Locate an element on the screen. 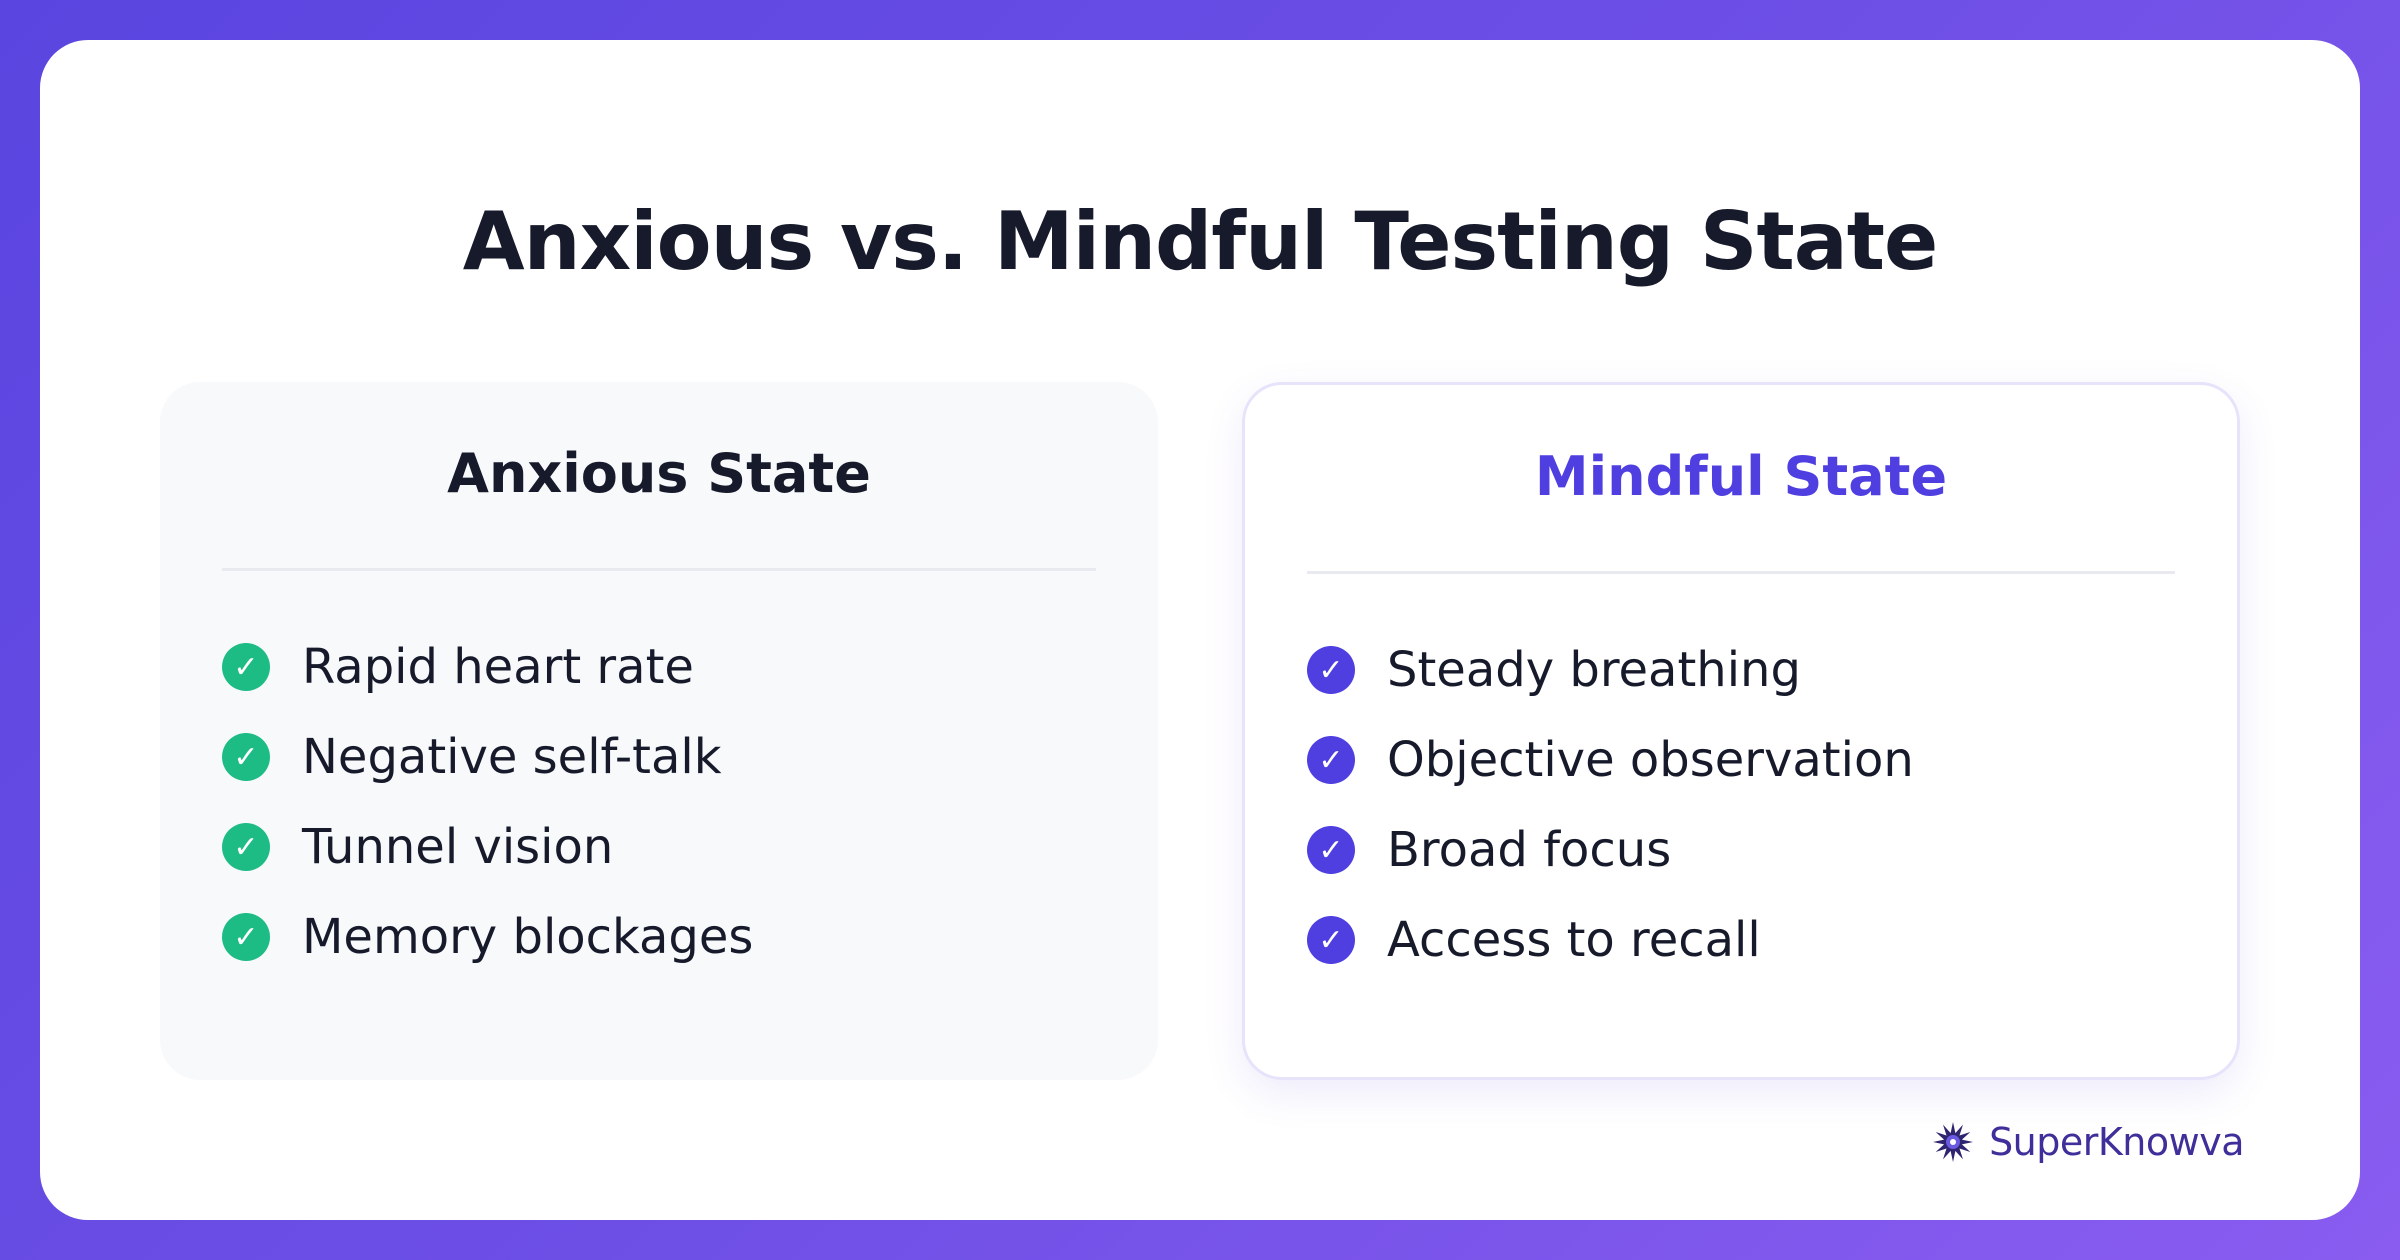 The height and width of the screenshot is (1260, 2400). brand-lockup: SuperKnowva is located at coordinates (2087, 1142).